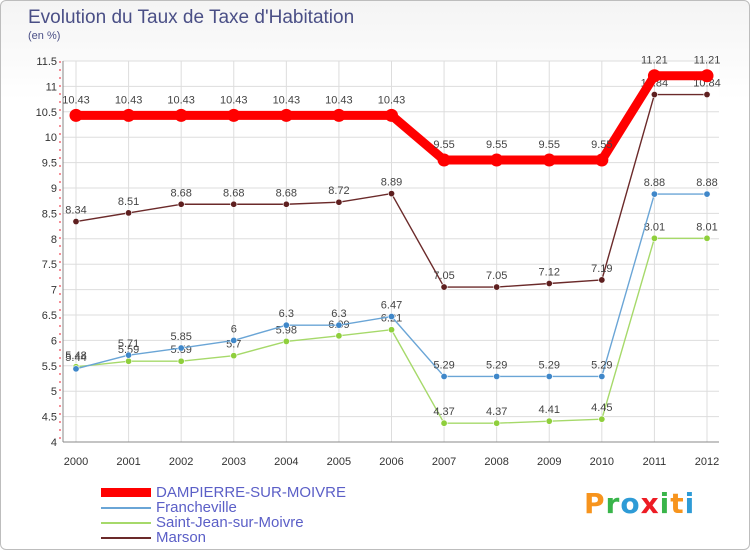 This screenshot has height=550, width=750. What do you see at coordinates (549, 462) in the screenshot?
I see `x-tick-label: 2009` at bounding box center [549, 462].